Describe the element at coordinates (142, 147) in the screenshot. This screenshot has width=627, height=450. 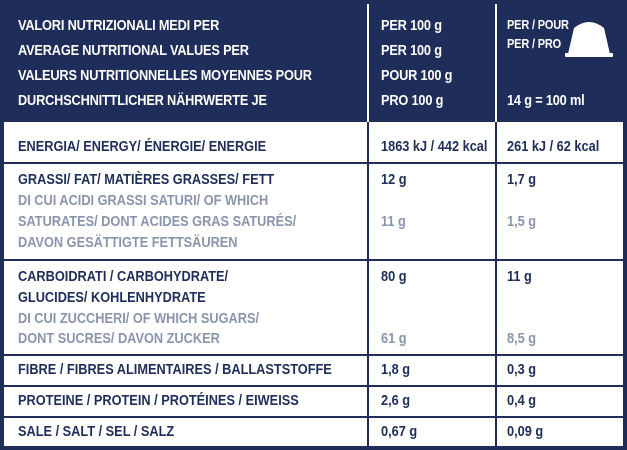
I see `energy-label: ENERGIA/ ENERGY/ ÉNERGIE/ ENERGIE` at that location.